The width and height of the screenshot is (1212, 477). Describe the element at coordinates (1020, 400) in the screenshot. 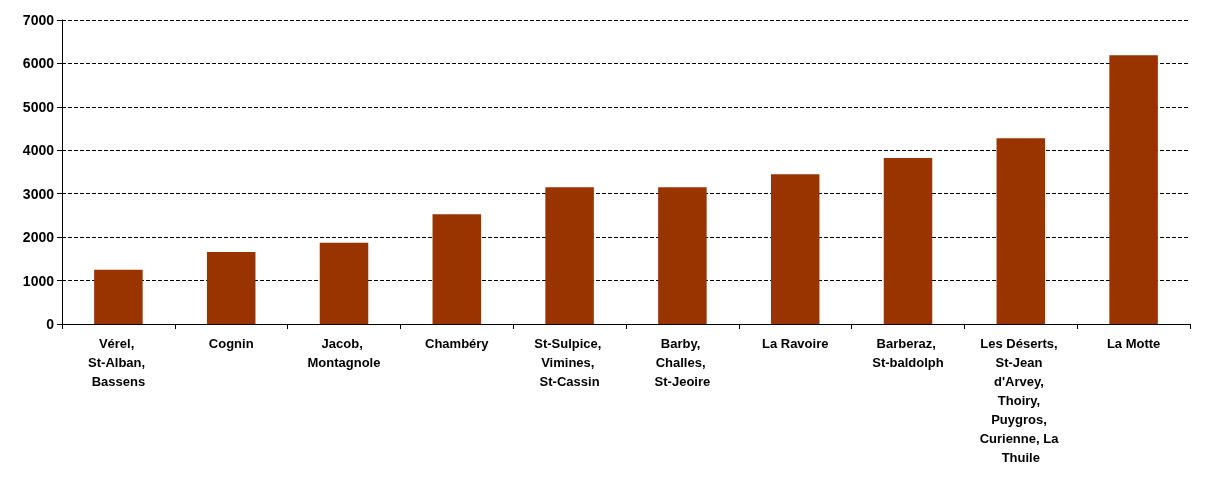

I see `x-tick-label: Les Déserts, St-Jean d'Arvey, Thoiry, Puygros, Curienne, La Thuile` at that location.